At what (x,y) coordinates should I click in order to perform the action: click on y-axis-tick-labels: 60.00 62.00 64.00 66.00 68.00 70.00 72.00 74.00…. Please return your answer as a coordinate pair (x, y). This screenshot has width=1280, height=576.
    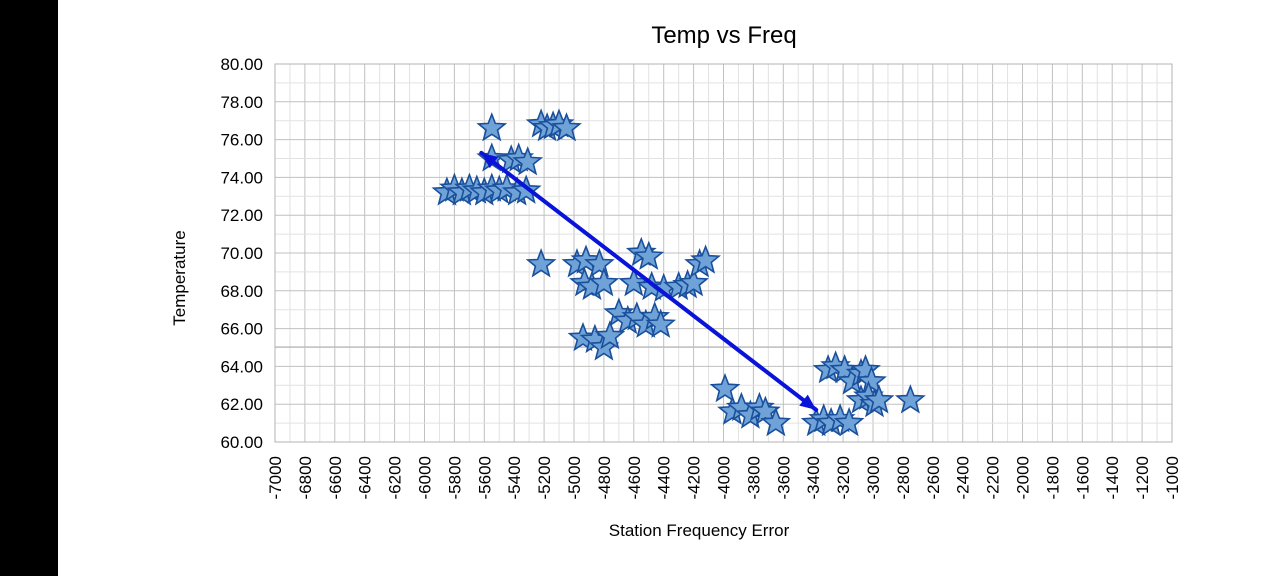
    Looking at the image, I should click on (241, 253).